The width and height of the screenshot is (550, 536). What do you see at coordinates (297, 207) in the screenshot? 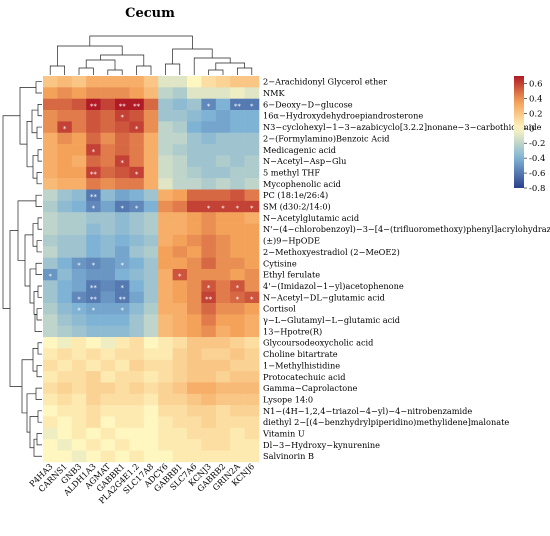
I see `row-label: SM (d30:2/14:0)` at bounding box center [297, 207].